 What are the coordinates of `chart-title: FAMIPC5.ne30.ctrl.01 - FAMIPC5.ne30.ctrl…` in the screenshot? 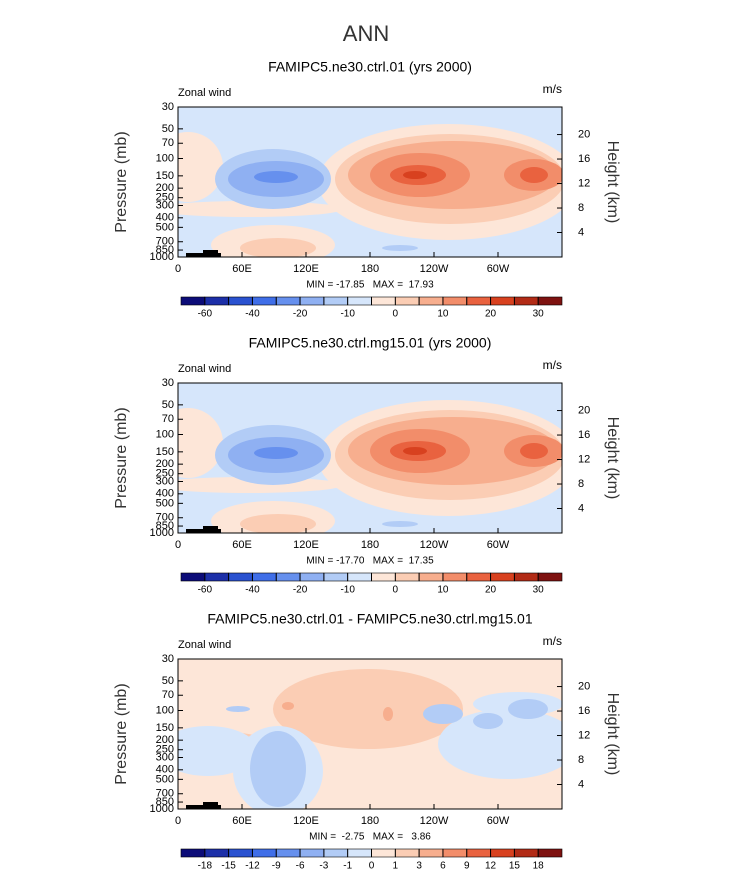 It's located at (369, 619).